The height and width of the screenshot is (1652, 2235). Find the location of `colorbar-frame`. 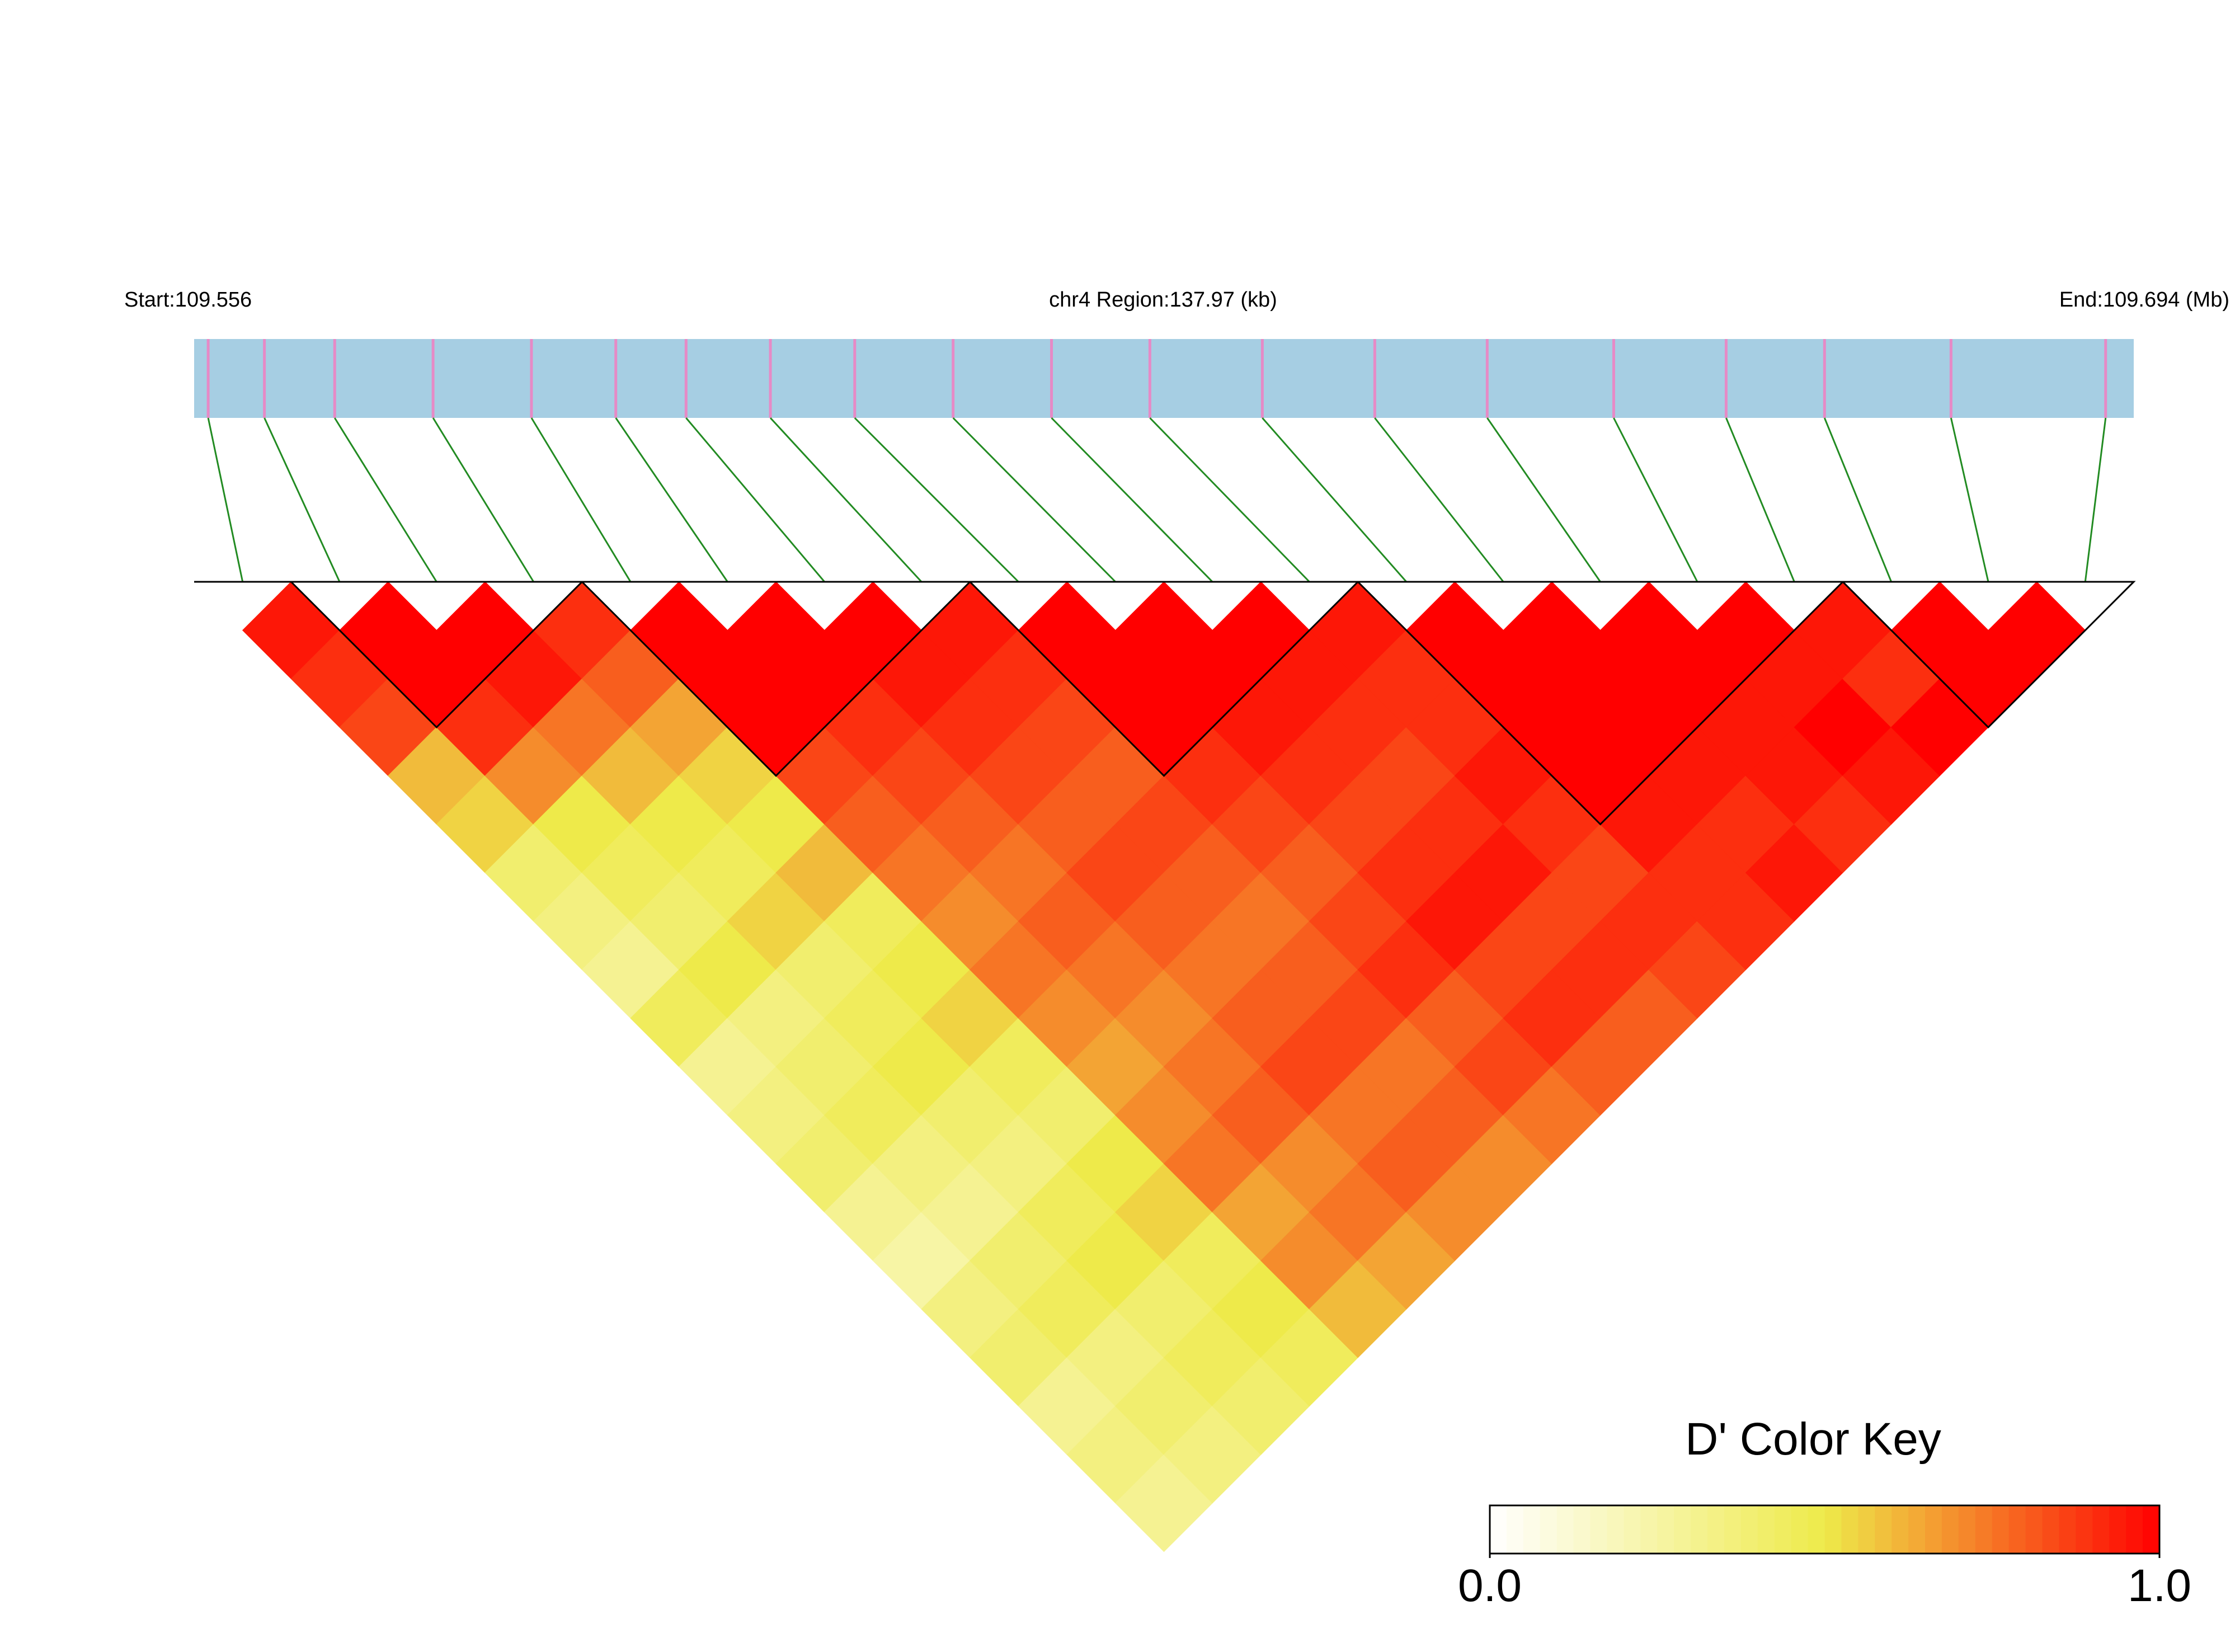

colorbar-frame is located at coordinates (1825, 1529).